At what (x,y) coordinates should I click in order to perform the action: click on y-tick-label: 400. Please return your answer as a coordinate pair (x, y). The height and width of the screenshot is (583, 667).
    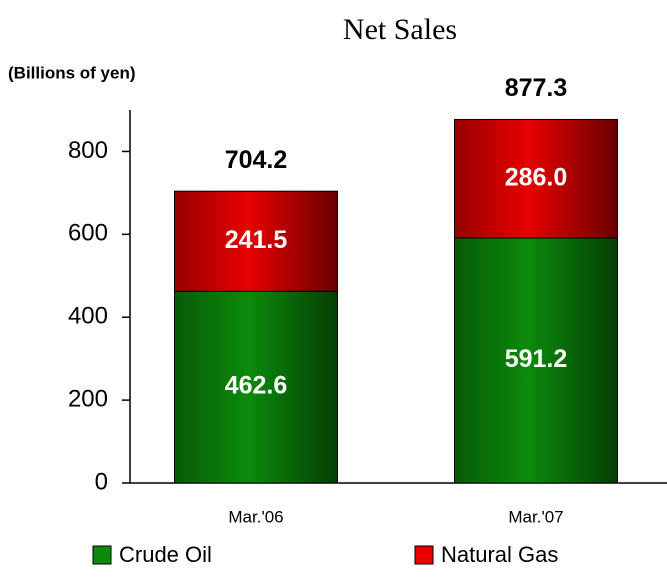
    Looking at the image, I should click on (88, 316).